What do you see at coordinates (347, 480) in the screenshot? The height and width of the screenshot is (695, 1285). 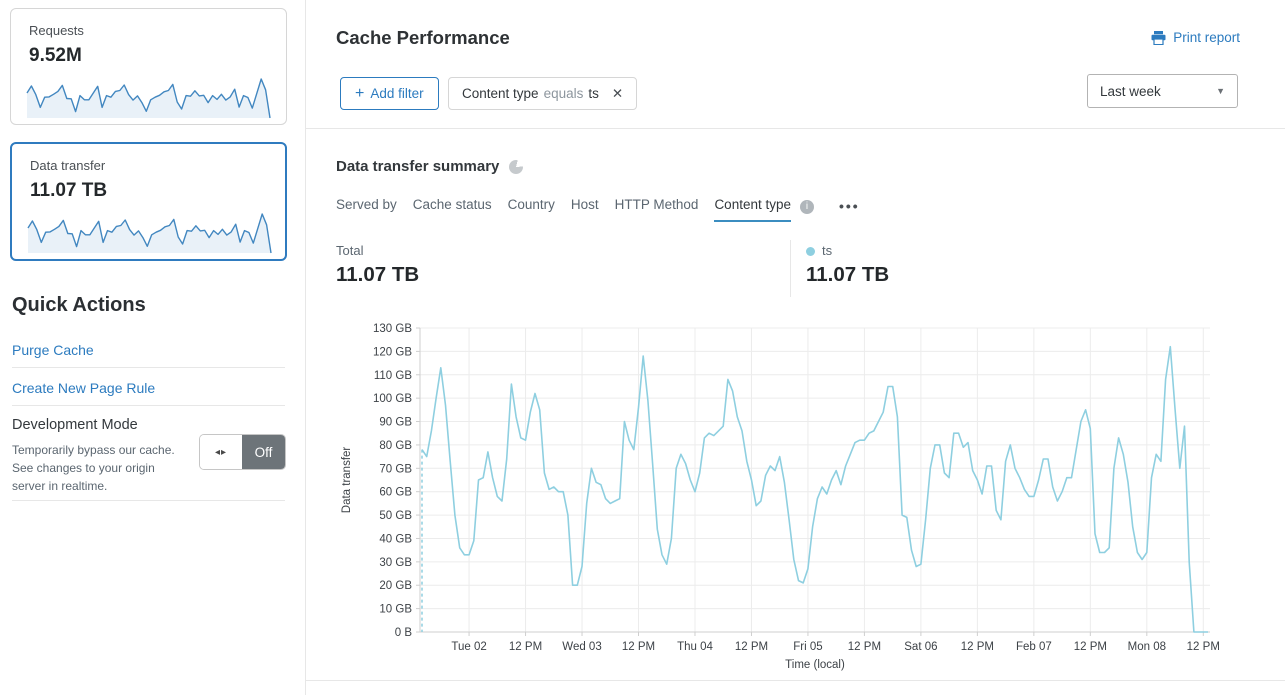 I see `svg-text: Data transfer` at bounding box center [347, 480].